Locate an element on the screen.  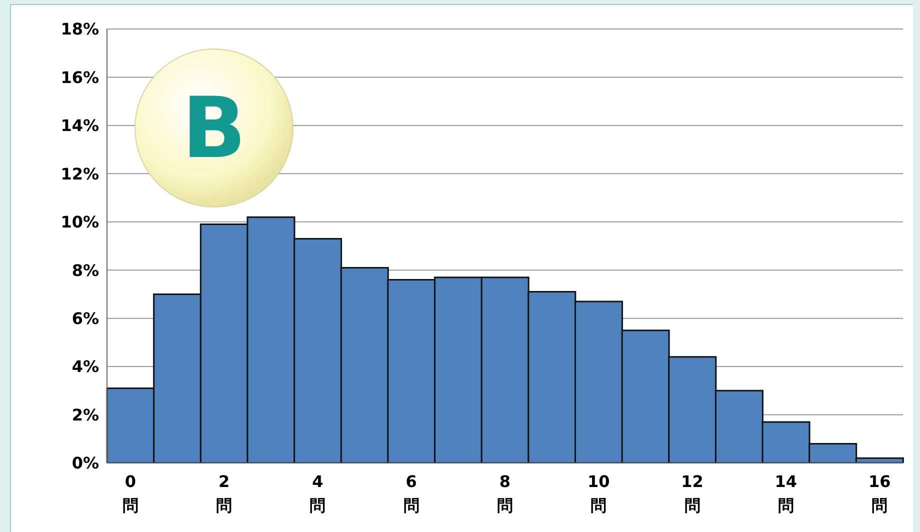
y-tick-label: 6% is located at coordinates (85, 318).